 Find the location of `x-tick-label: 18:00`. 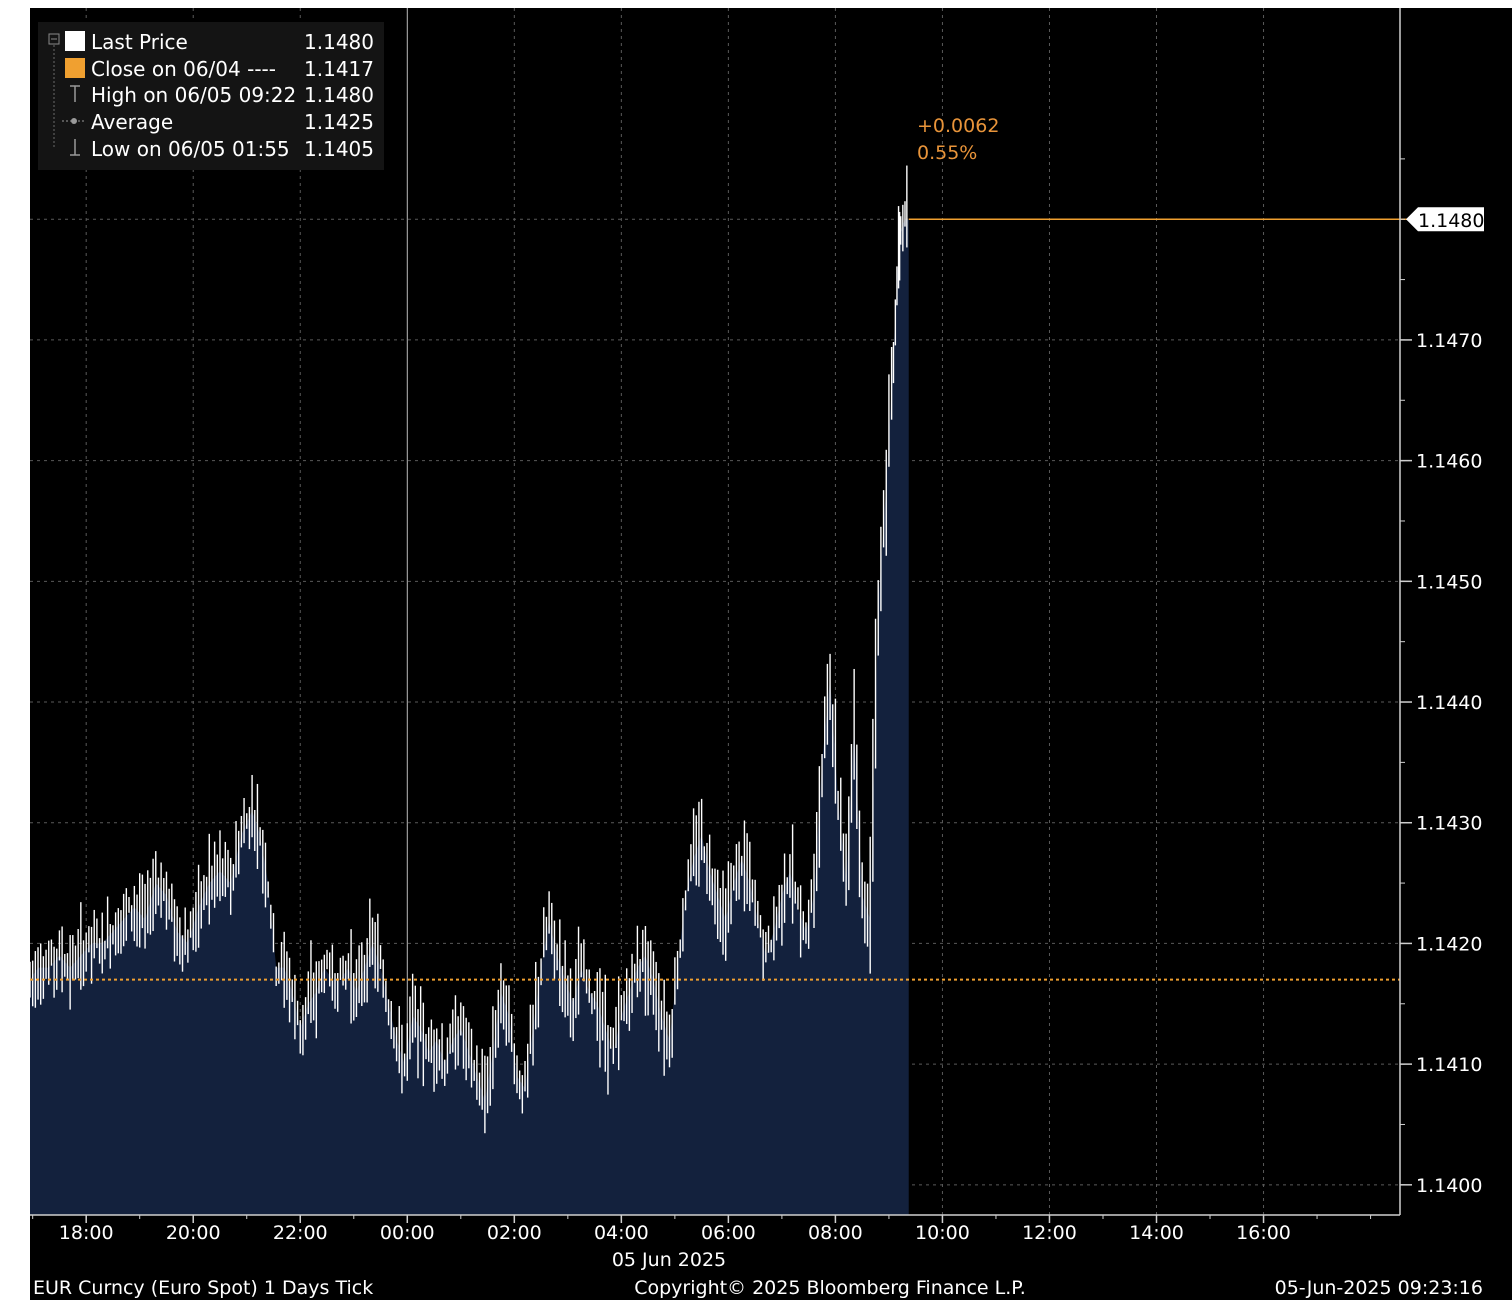

x-tick-label: 18:00 is located at coordinates (86, 1233).